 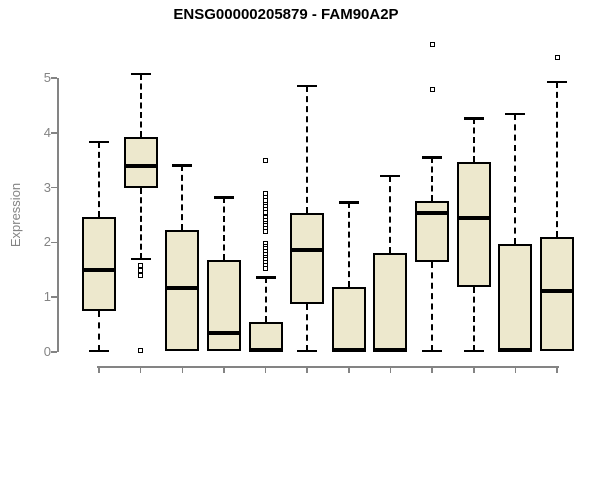 What do you see at coordinates (15, 215) in the screenshot?
I see `y-axis-label: Expression` at bounding box center [15, 215].